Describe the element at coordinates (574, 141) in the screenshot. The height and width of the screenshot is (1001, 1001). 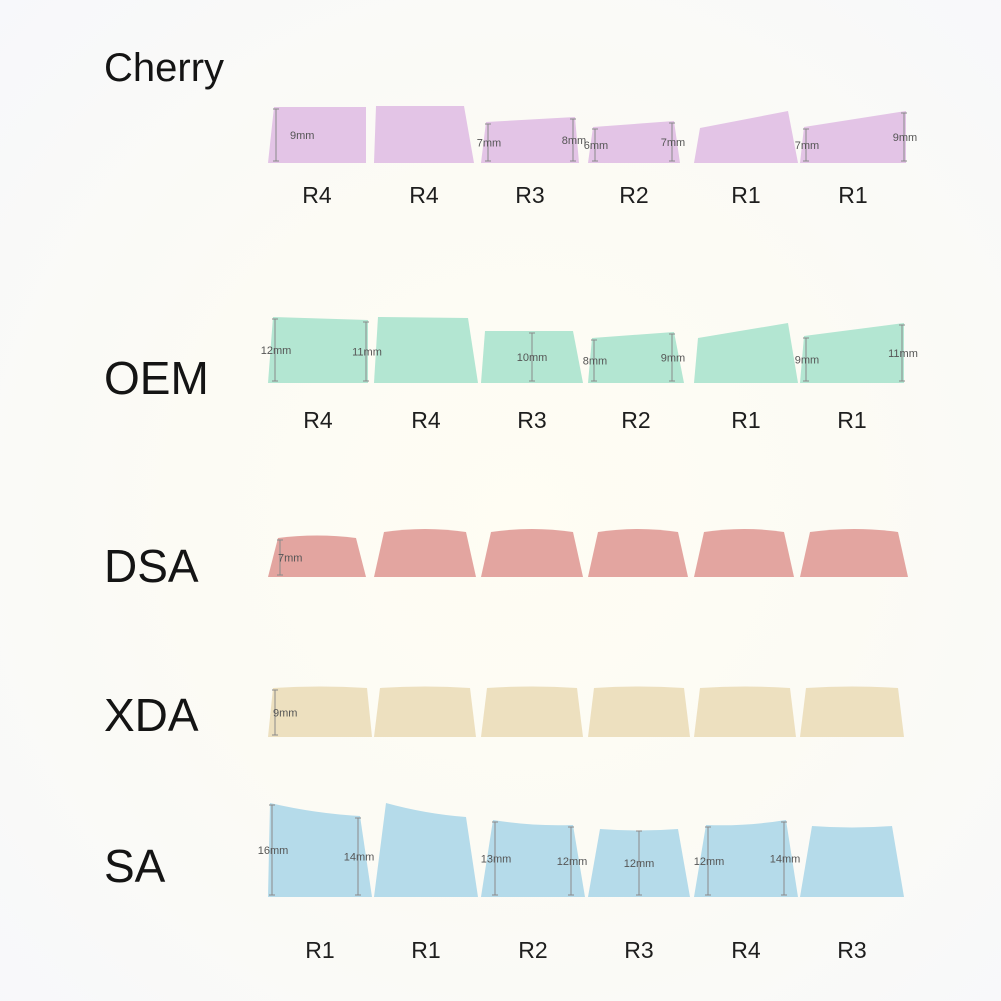
I see `cherry-dimension-label: 8mm` at that location.